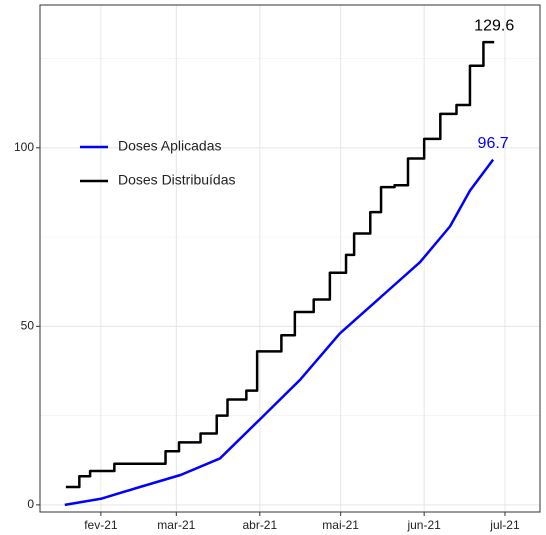 This screenshot has width=546, height=535. I want to click on legend-label: Doses Distribuídas, so click(177, 180).